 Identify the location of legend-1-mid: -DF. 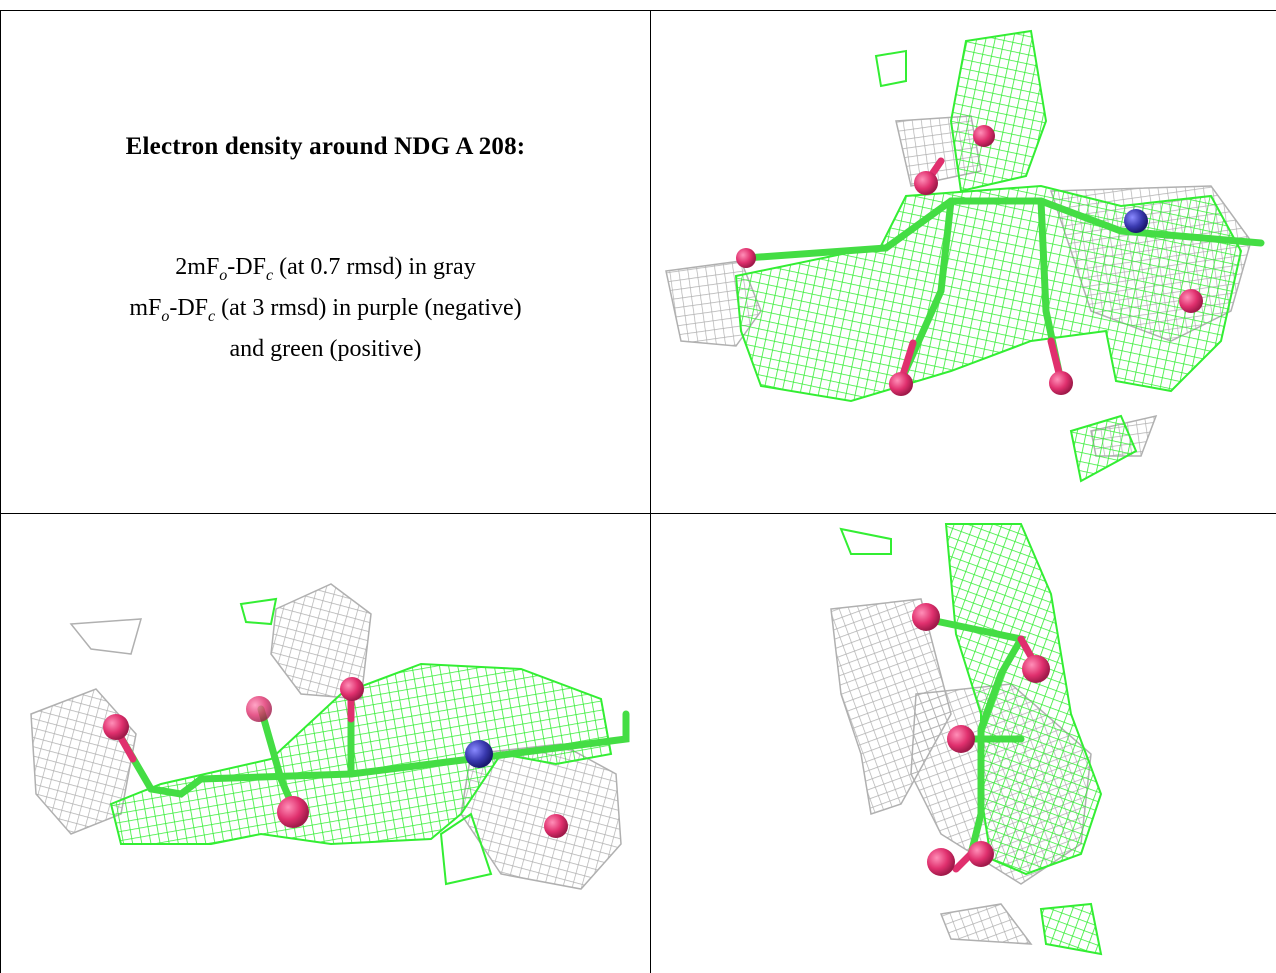
(246, 267).